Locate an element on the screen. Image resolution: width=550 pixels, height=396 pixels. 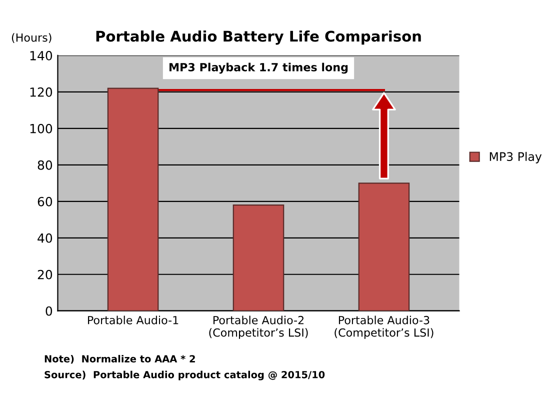
y-tick-label: 140 is located at coordinates (41, 55).